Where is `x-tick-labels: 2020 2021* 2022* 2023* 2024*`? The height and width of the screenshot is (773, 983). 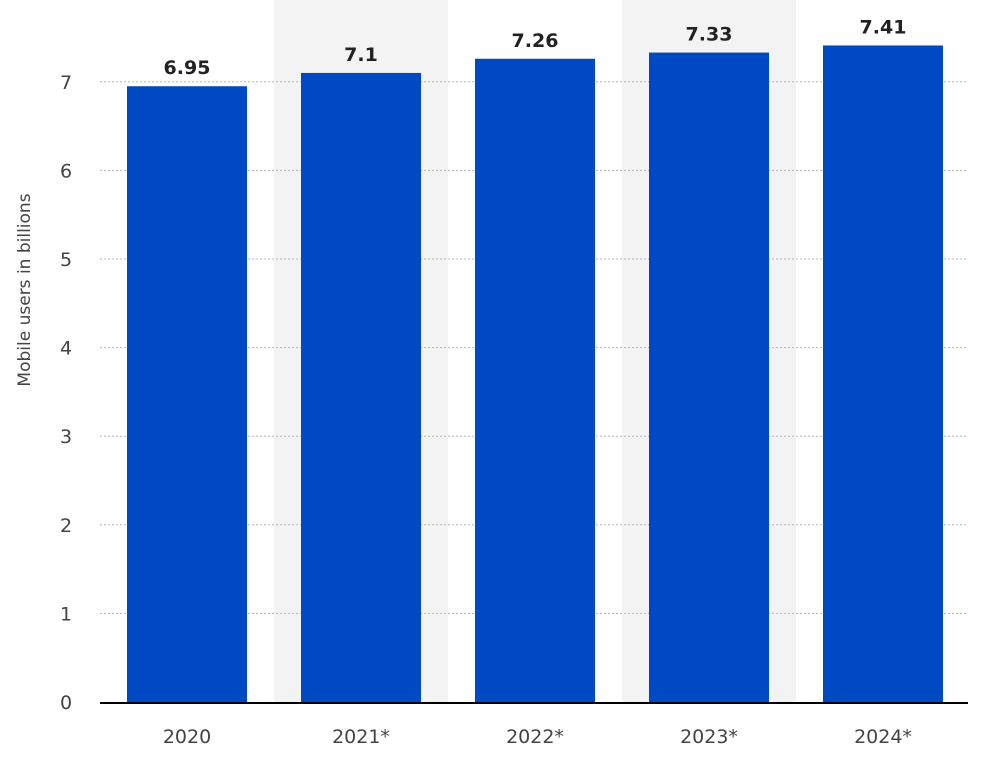
x-tick-labels: 2020 2021* 2022* 2023* 2024* is located at coordinates (537, 737).